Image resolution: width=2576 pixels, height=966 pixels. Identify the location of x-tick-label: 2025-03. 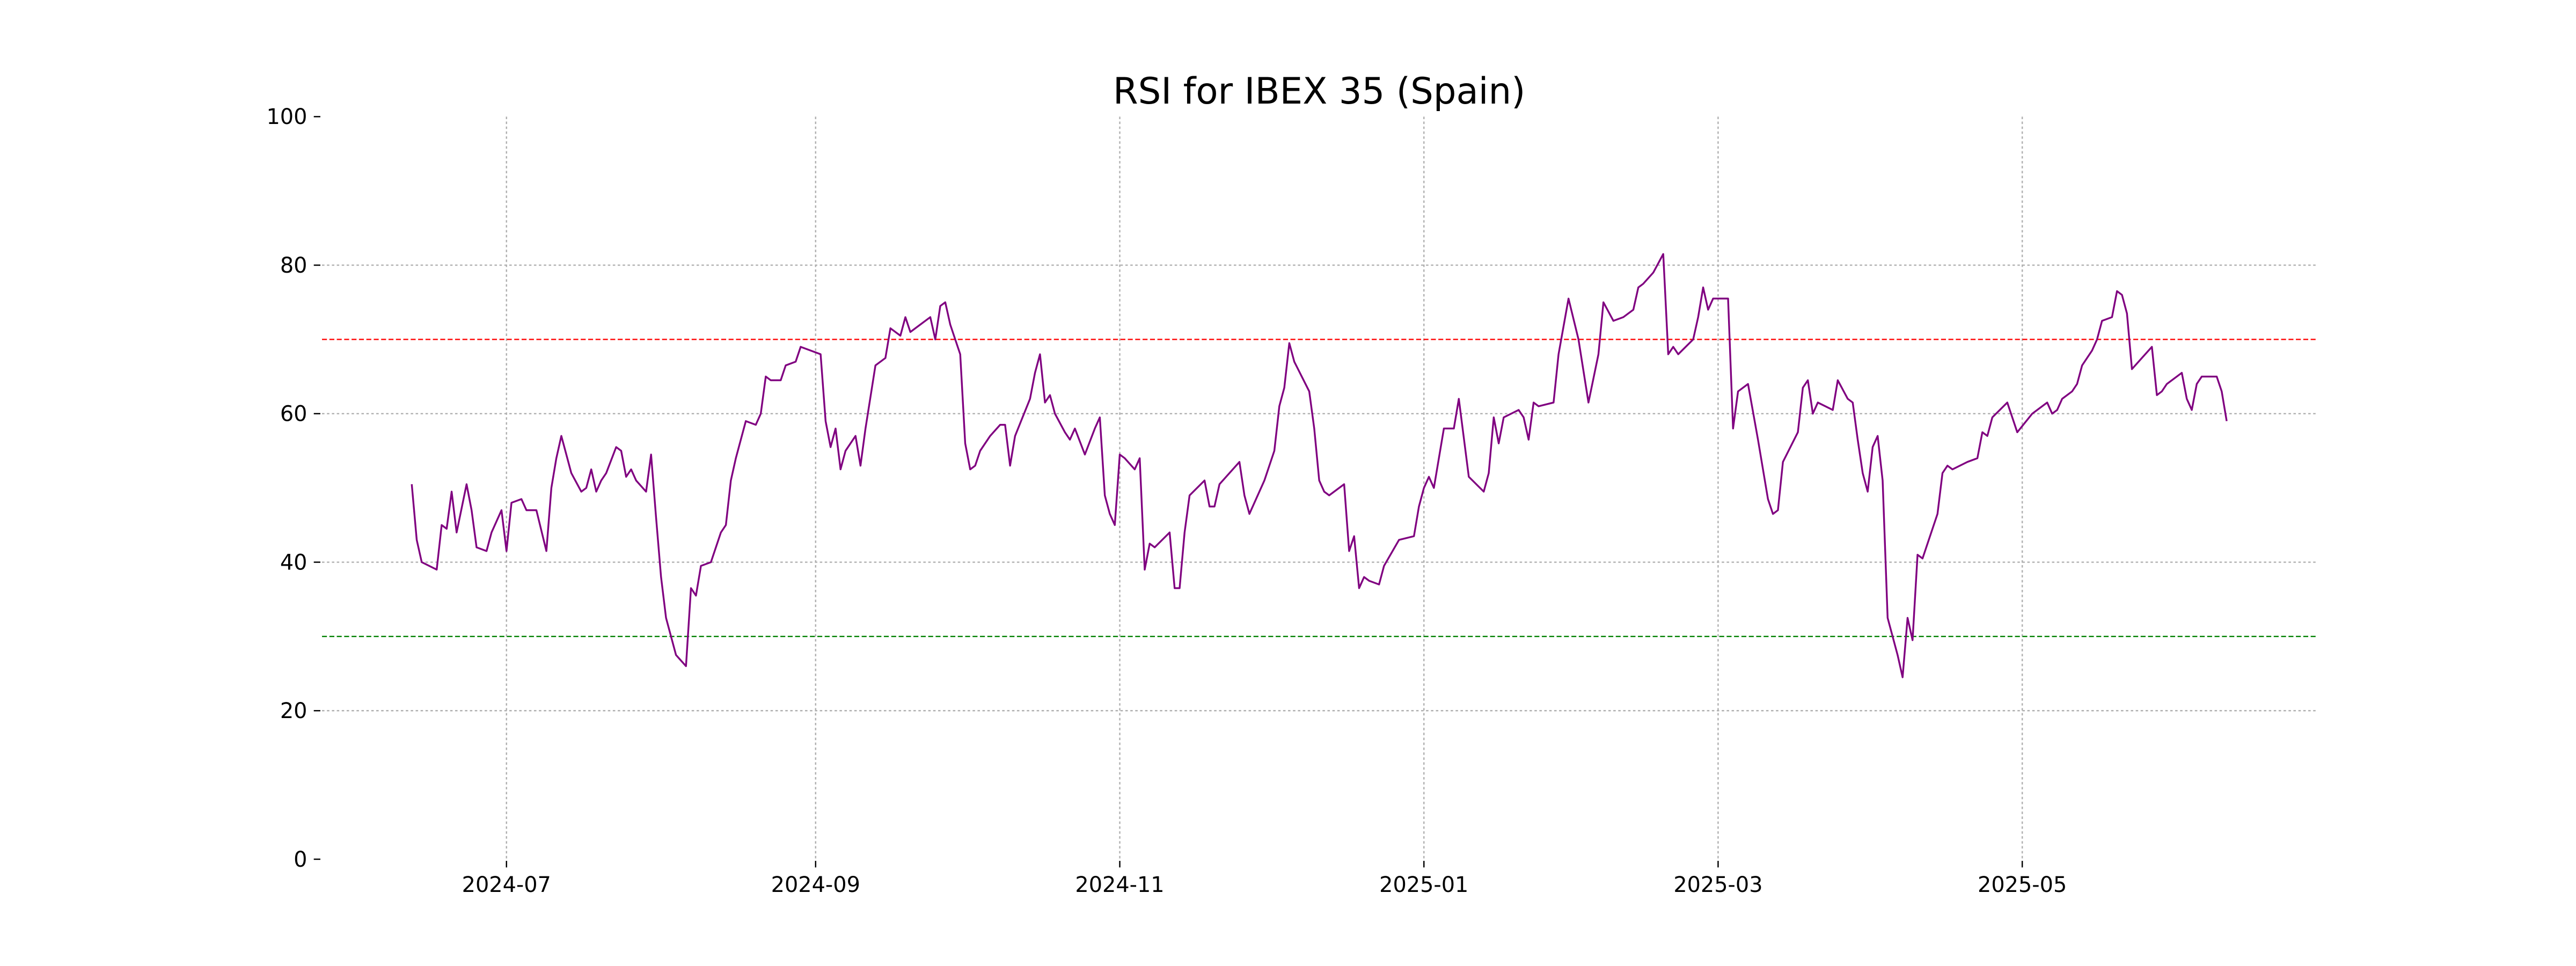
(1717, 885).